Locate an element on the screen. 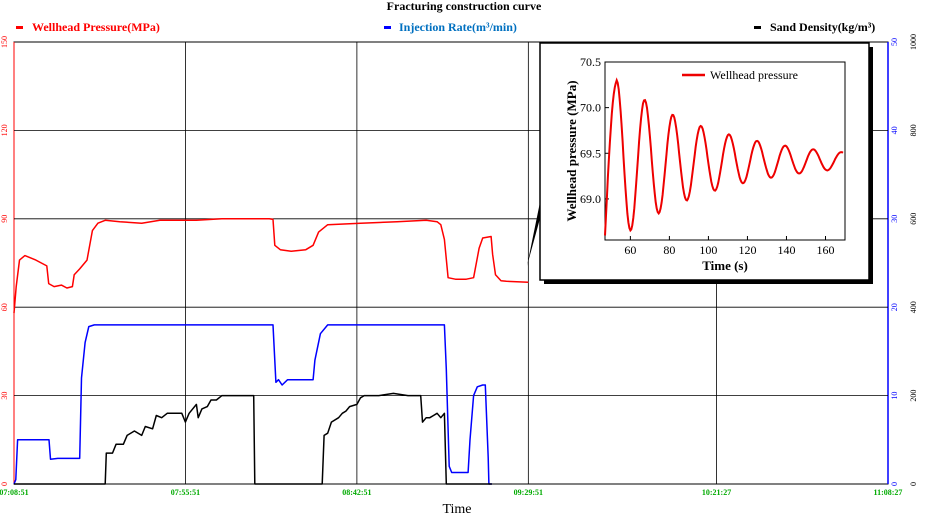 The width and height of the screenshot is (927, 523). inset-x-tick-label: 160 is located at coordinates (825, 250).